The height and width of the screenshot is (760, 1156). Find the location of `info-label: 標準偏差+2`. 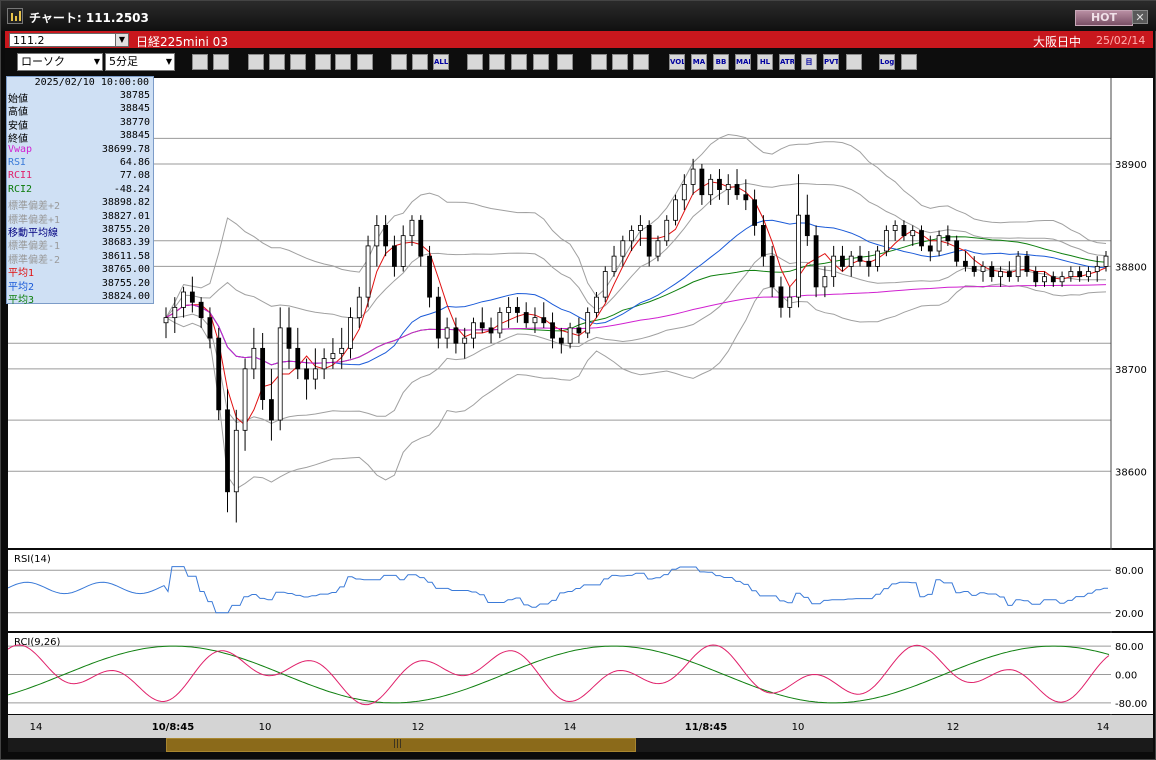

info-label: 標準偏差+2 is located at coordinates (34, 207).